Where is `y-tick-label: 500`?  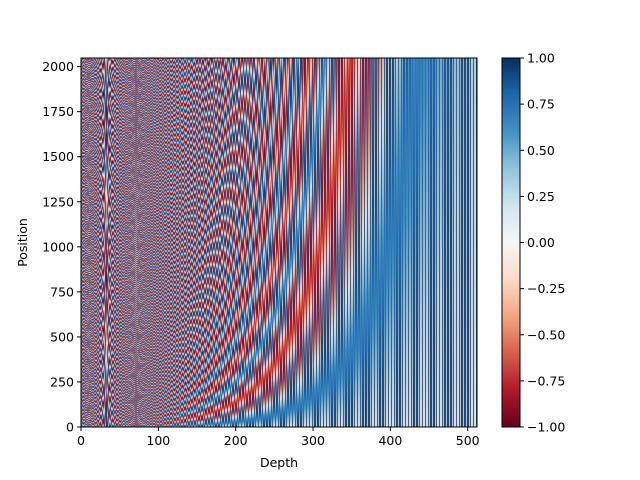
y-tick-label: 500 is located at coordinates (62, 336).